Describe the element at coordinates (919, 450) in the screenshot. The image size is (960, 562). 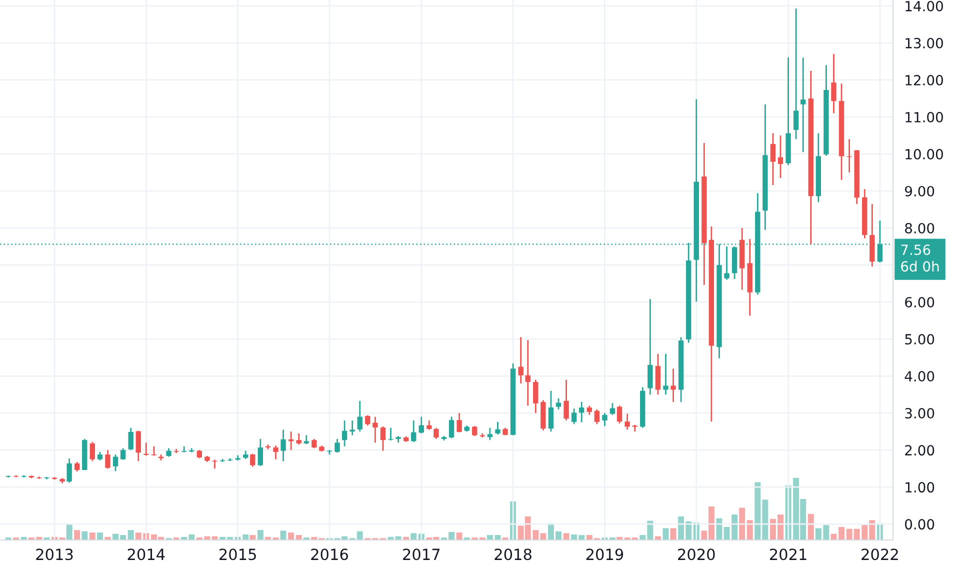
I see `y-tick-label: 2.00` at that location.